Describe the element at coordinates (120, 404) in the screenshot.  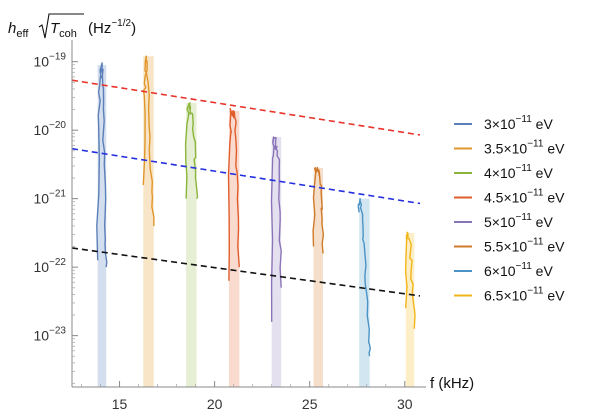
I see `x-tick-label: 15` at that location.